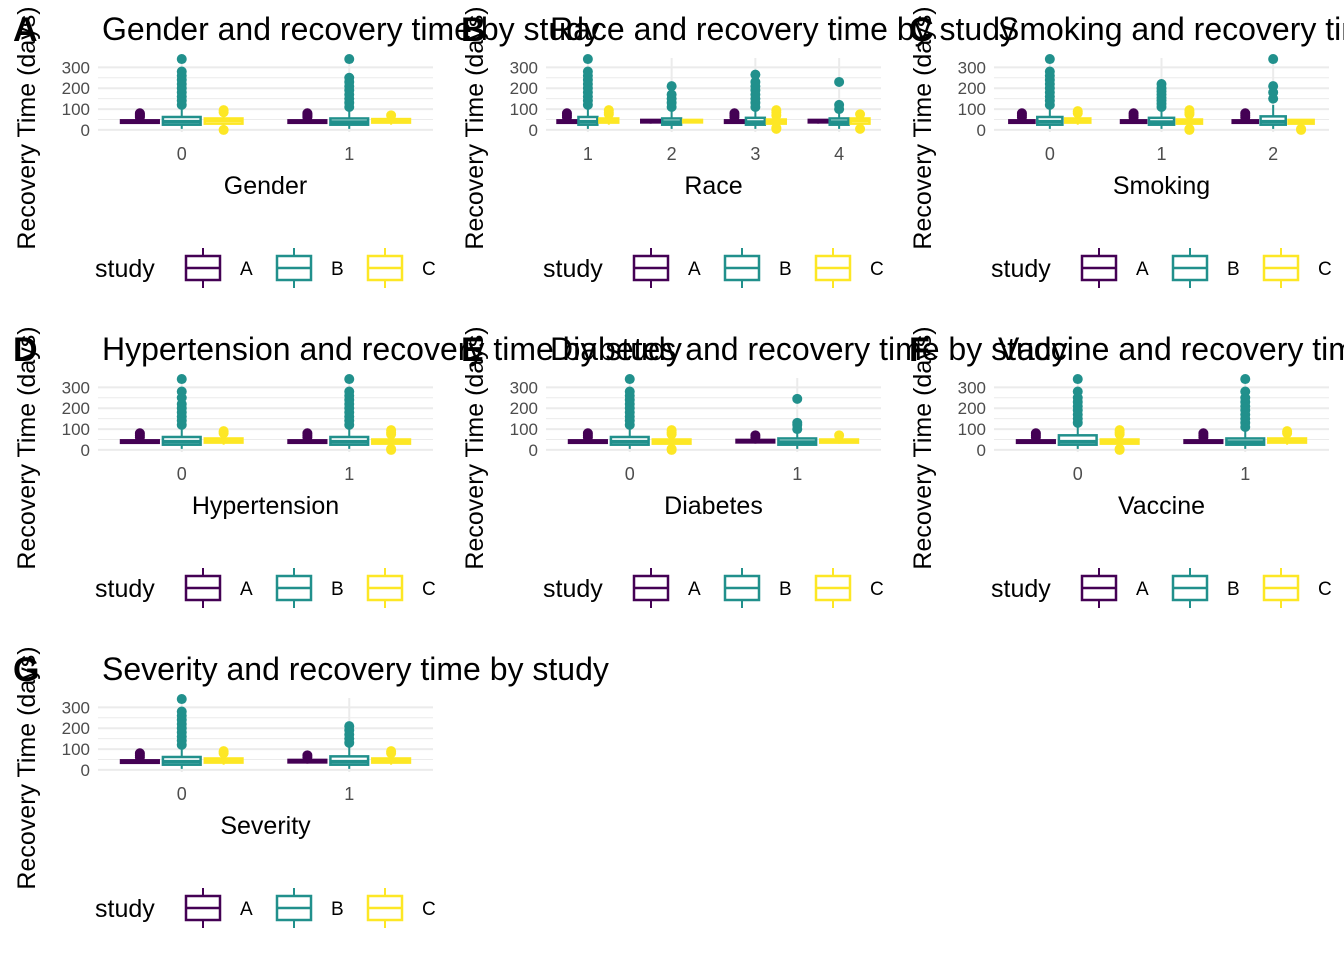 The width and height of the screenshot is (1344, 960). Describe the element at coordinates (713, 506) in the screenshot. I see `x-axis-title: Diabetes` at that location.